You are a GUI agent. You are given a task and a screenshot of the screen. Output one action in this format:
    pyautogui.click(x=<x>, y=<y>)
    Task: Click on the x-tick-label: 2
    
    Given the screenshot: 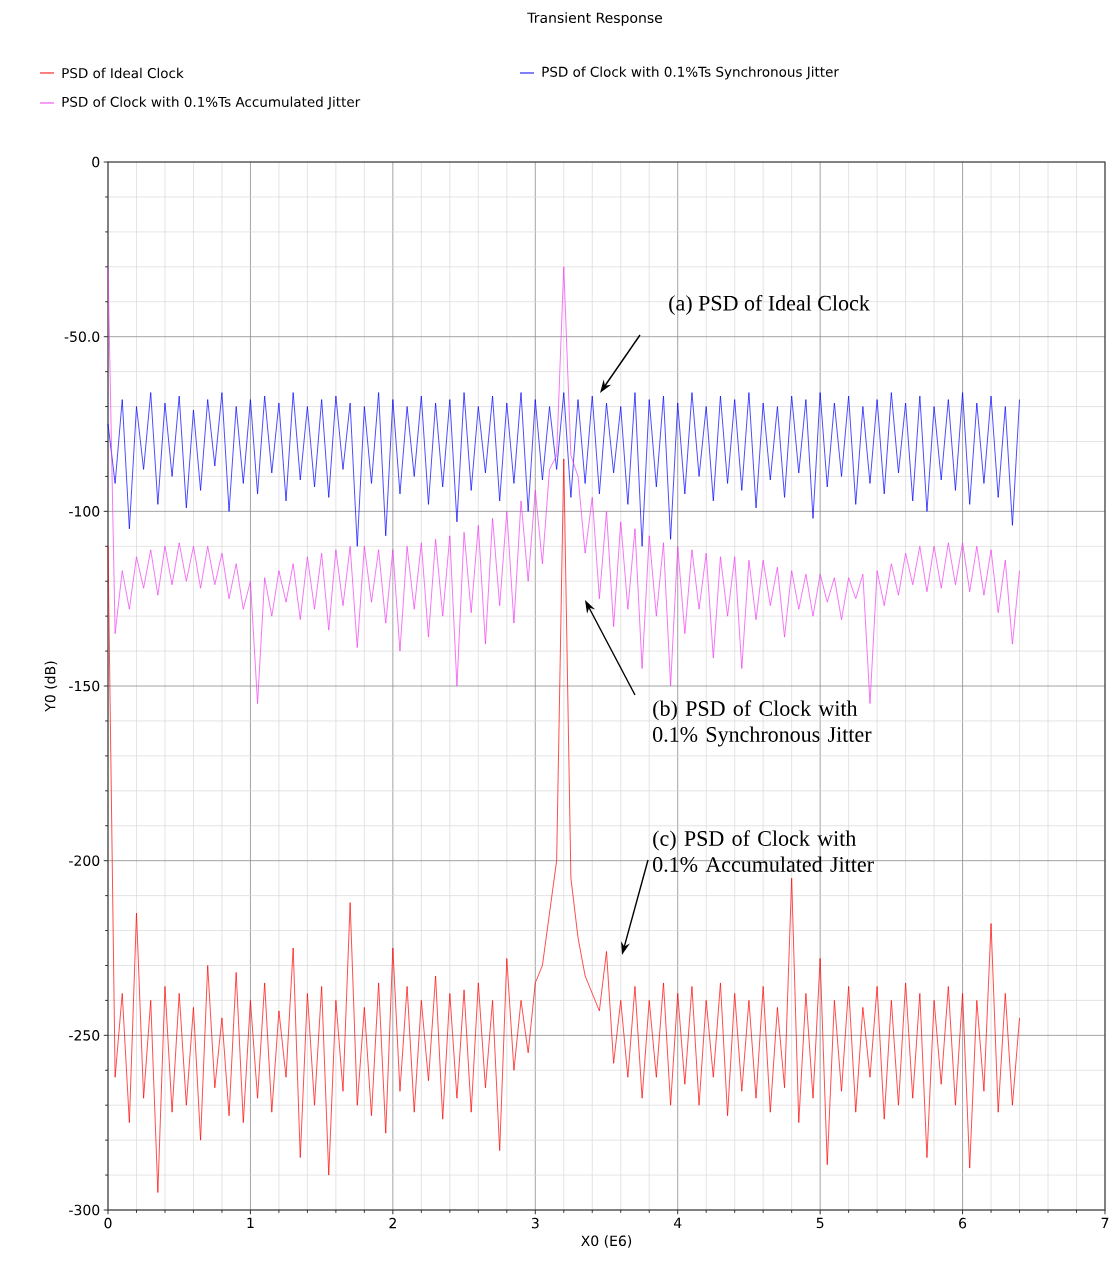 What is the action you would take?
    pyautogui.click(x=392, y=1223)
    